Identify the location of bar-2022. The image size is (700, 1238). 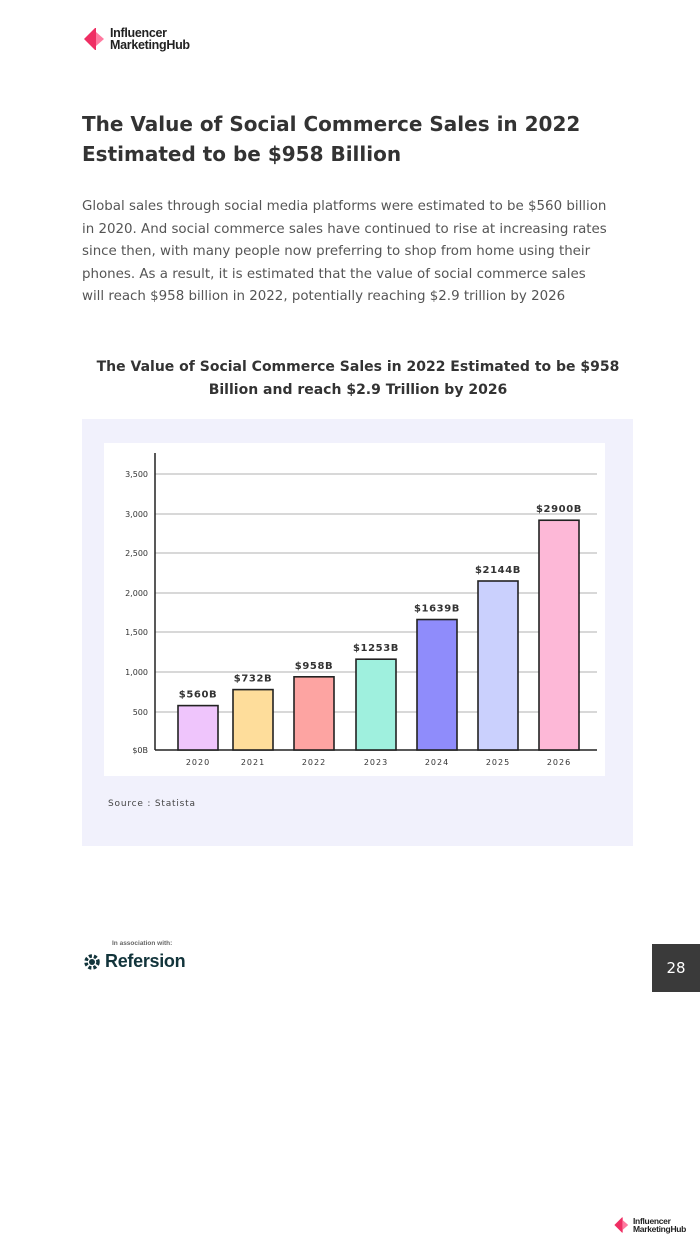
(314, 713).